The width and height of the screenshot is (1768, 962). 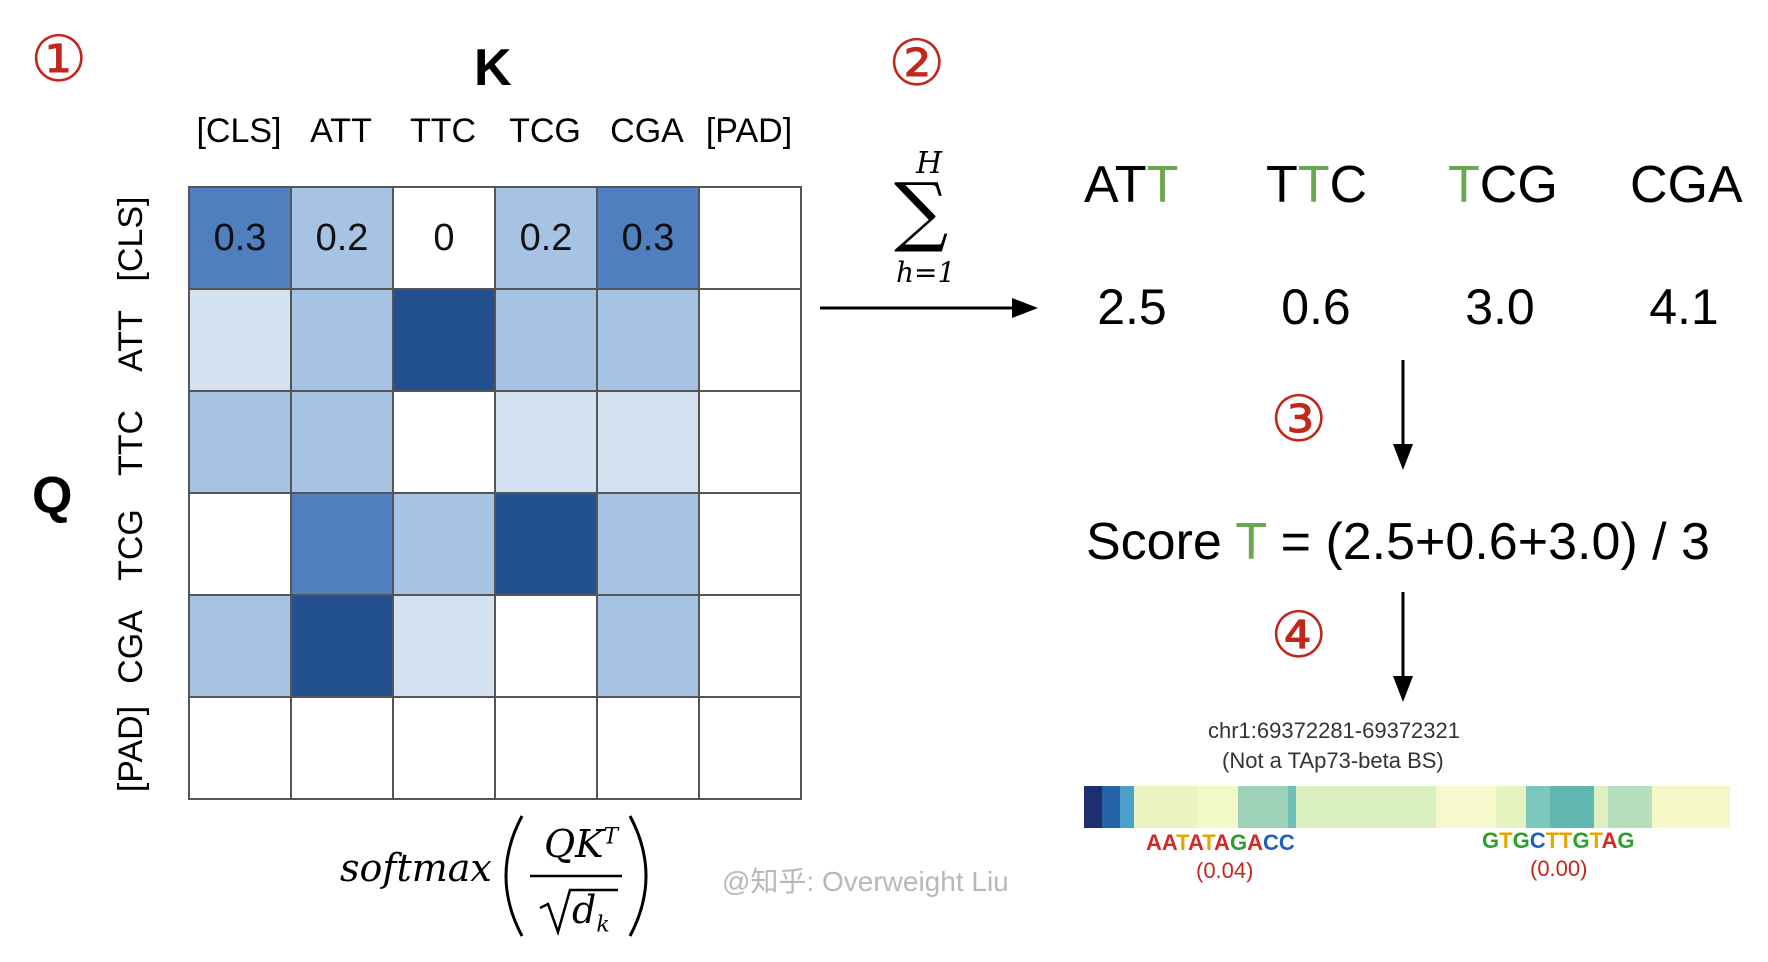 What do you see at coordinates (131, 545) in the screenshot?
I see `row-label: TCG` at bounding box center [131, 545].